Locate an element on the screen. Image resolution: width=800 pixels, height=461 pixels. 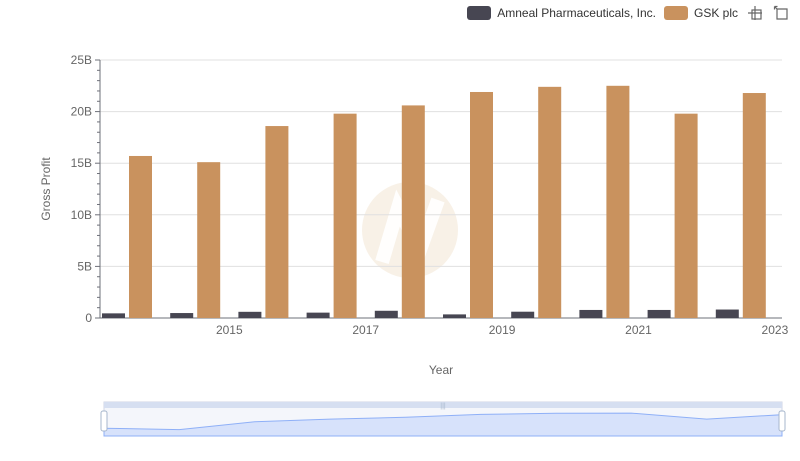
zoom-slider-grip: ||| is located at coordinates (443, 406).